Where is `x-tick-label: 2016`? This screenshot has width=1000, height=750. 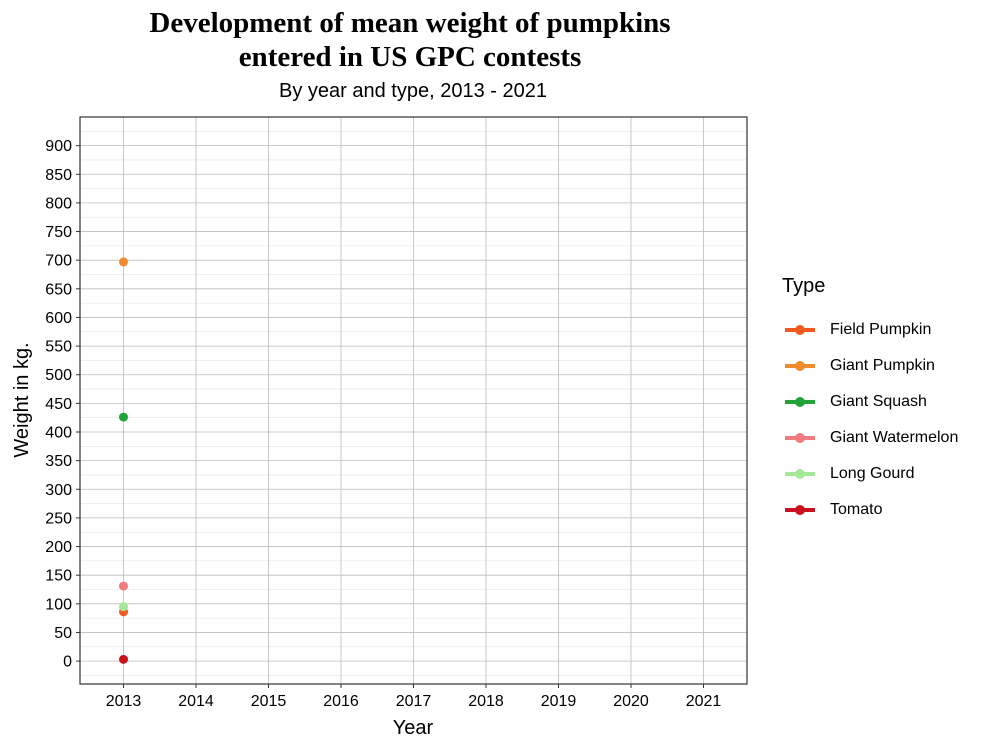
x-tick-label: 2016 is located at coordinates (341, 701).